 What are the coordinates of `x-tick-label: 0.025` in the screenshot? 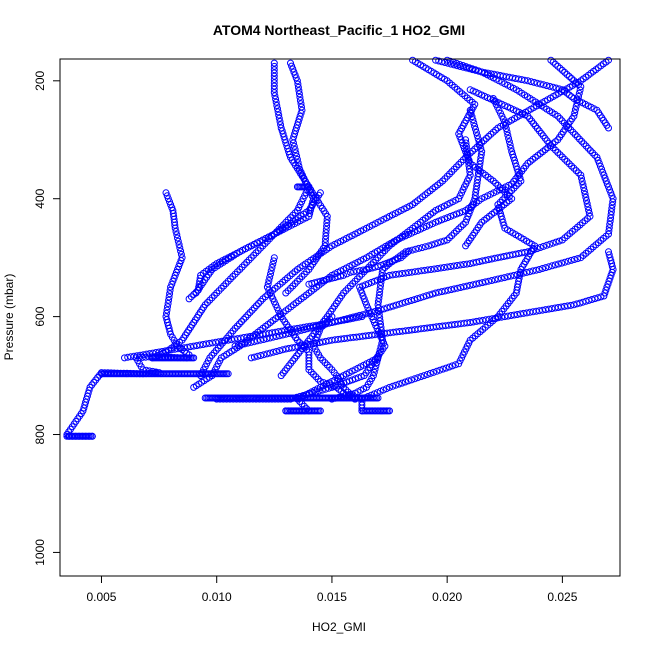 It's located at (562, 597).